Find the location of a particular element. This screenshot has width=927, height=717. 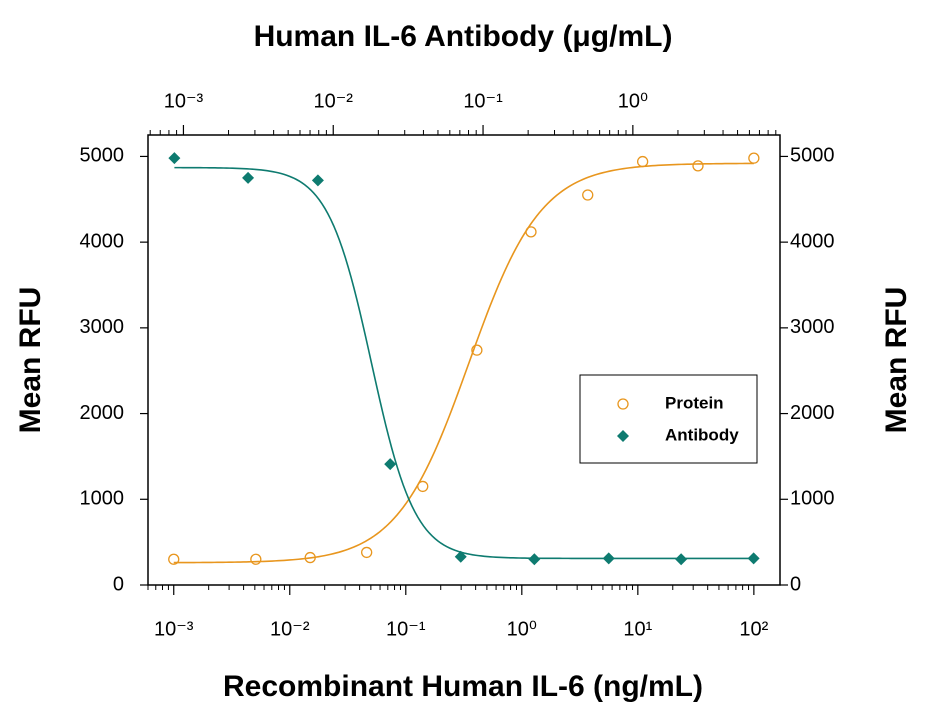

y2-axis-title: Mean RFU is located at coordinates (896, 360).